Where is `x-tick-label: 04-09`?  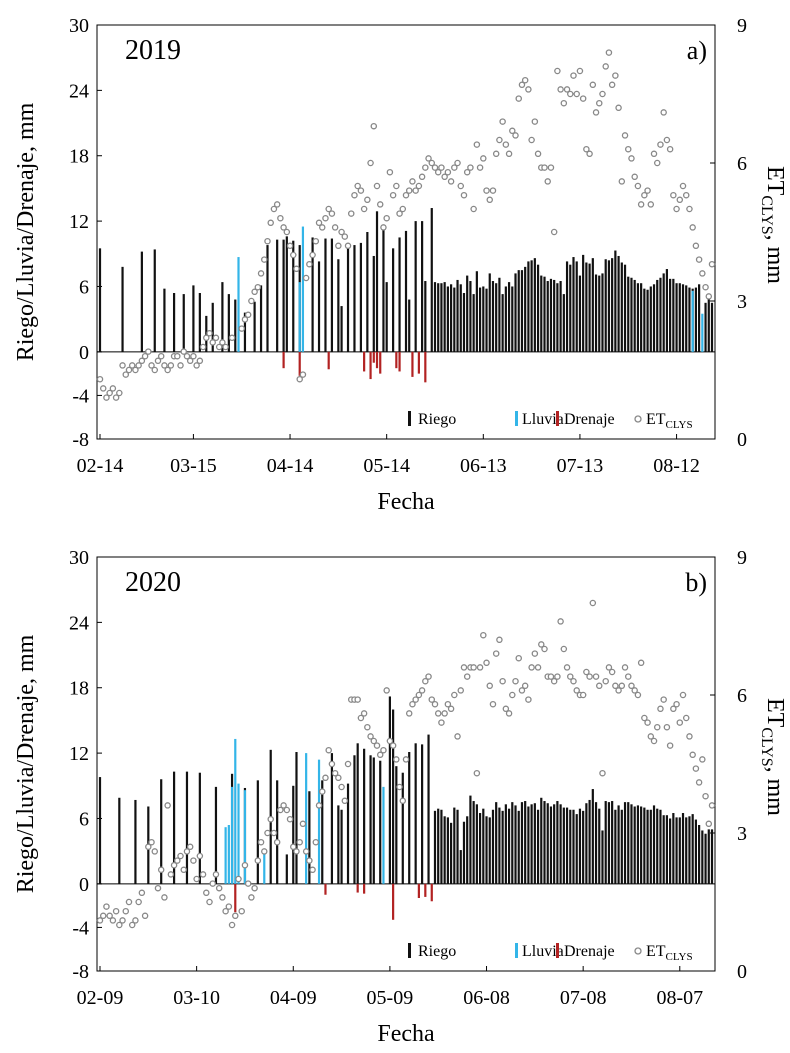
x-tick-label: 04-09 is located at coordinates (293, 998).